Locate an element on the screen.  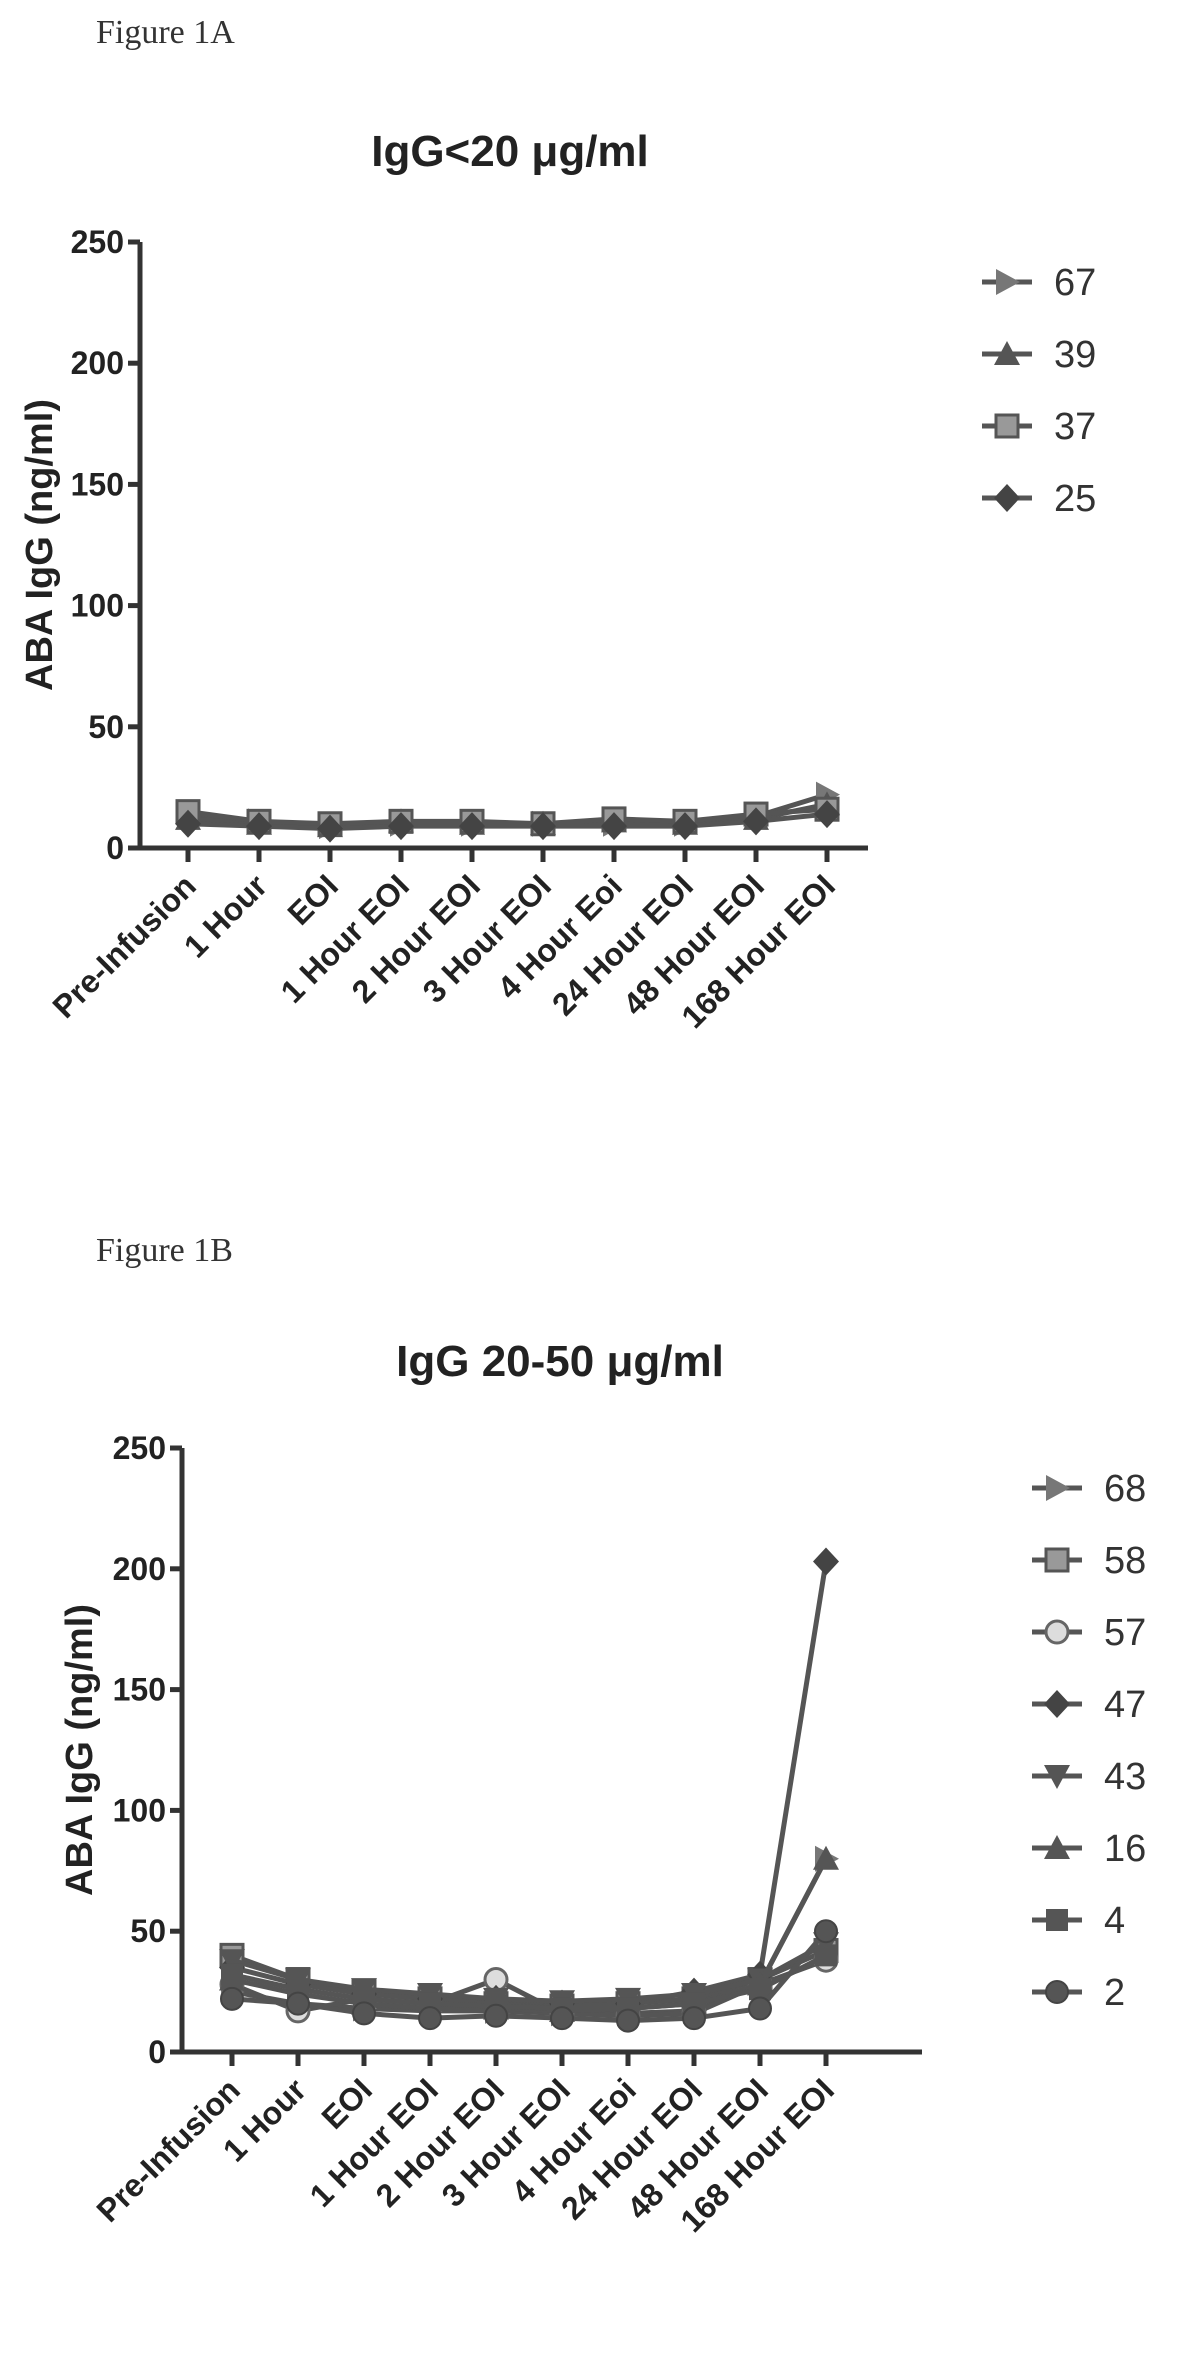
legend-item: 58 is located at coordinates (1089, 1561).